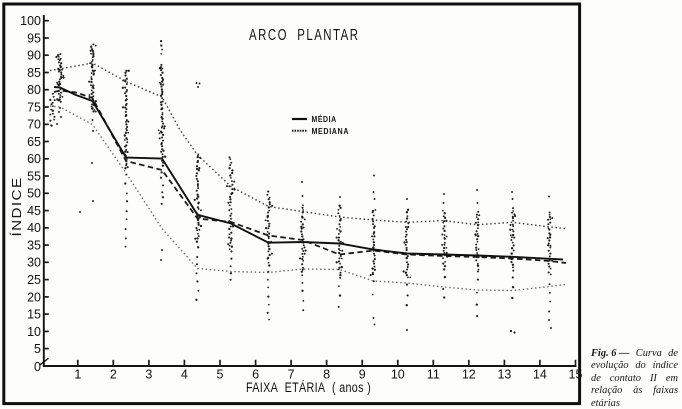 The width and height of the screenshot is (682, 409). What do you see at coordinates (540, 375) in the screenshot?
I see `svg-text: 14` at bounding box center [540, 375].